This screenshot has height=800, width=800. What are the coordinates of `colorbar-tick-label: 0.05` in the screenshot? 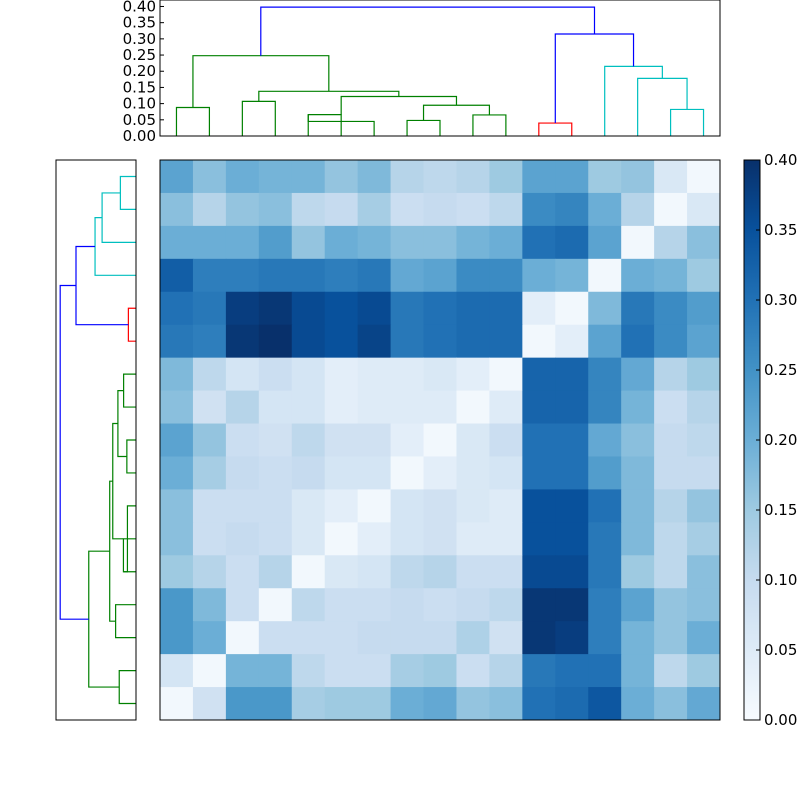 It's located at (780, 650).